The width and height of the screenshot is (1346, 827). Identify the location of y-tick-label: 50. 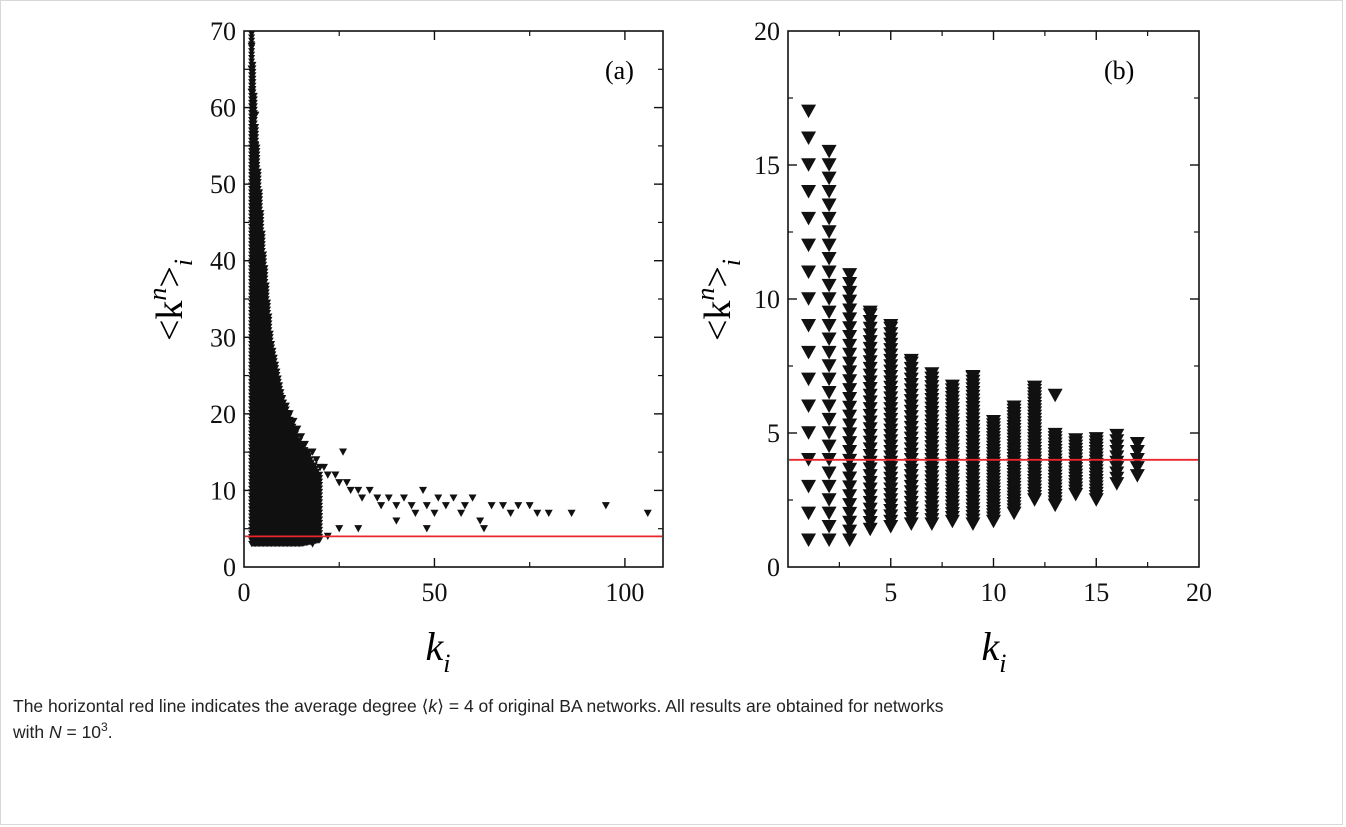
(223, 184).